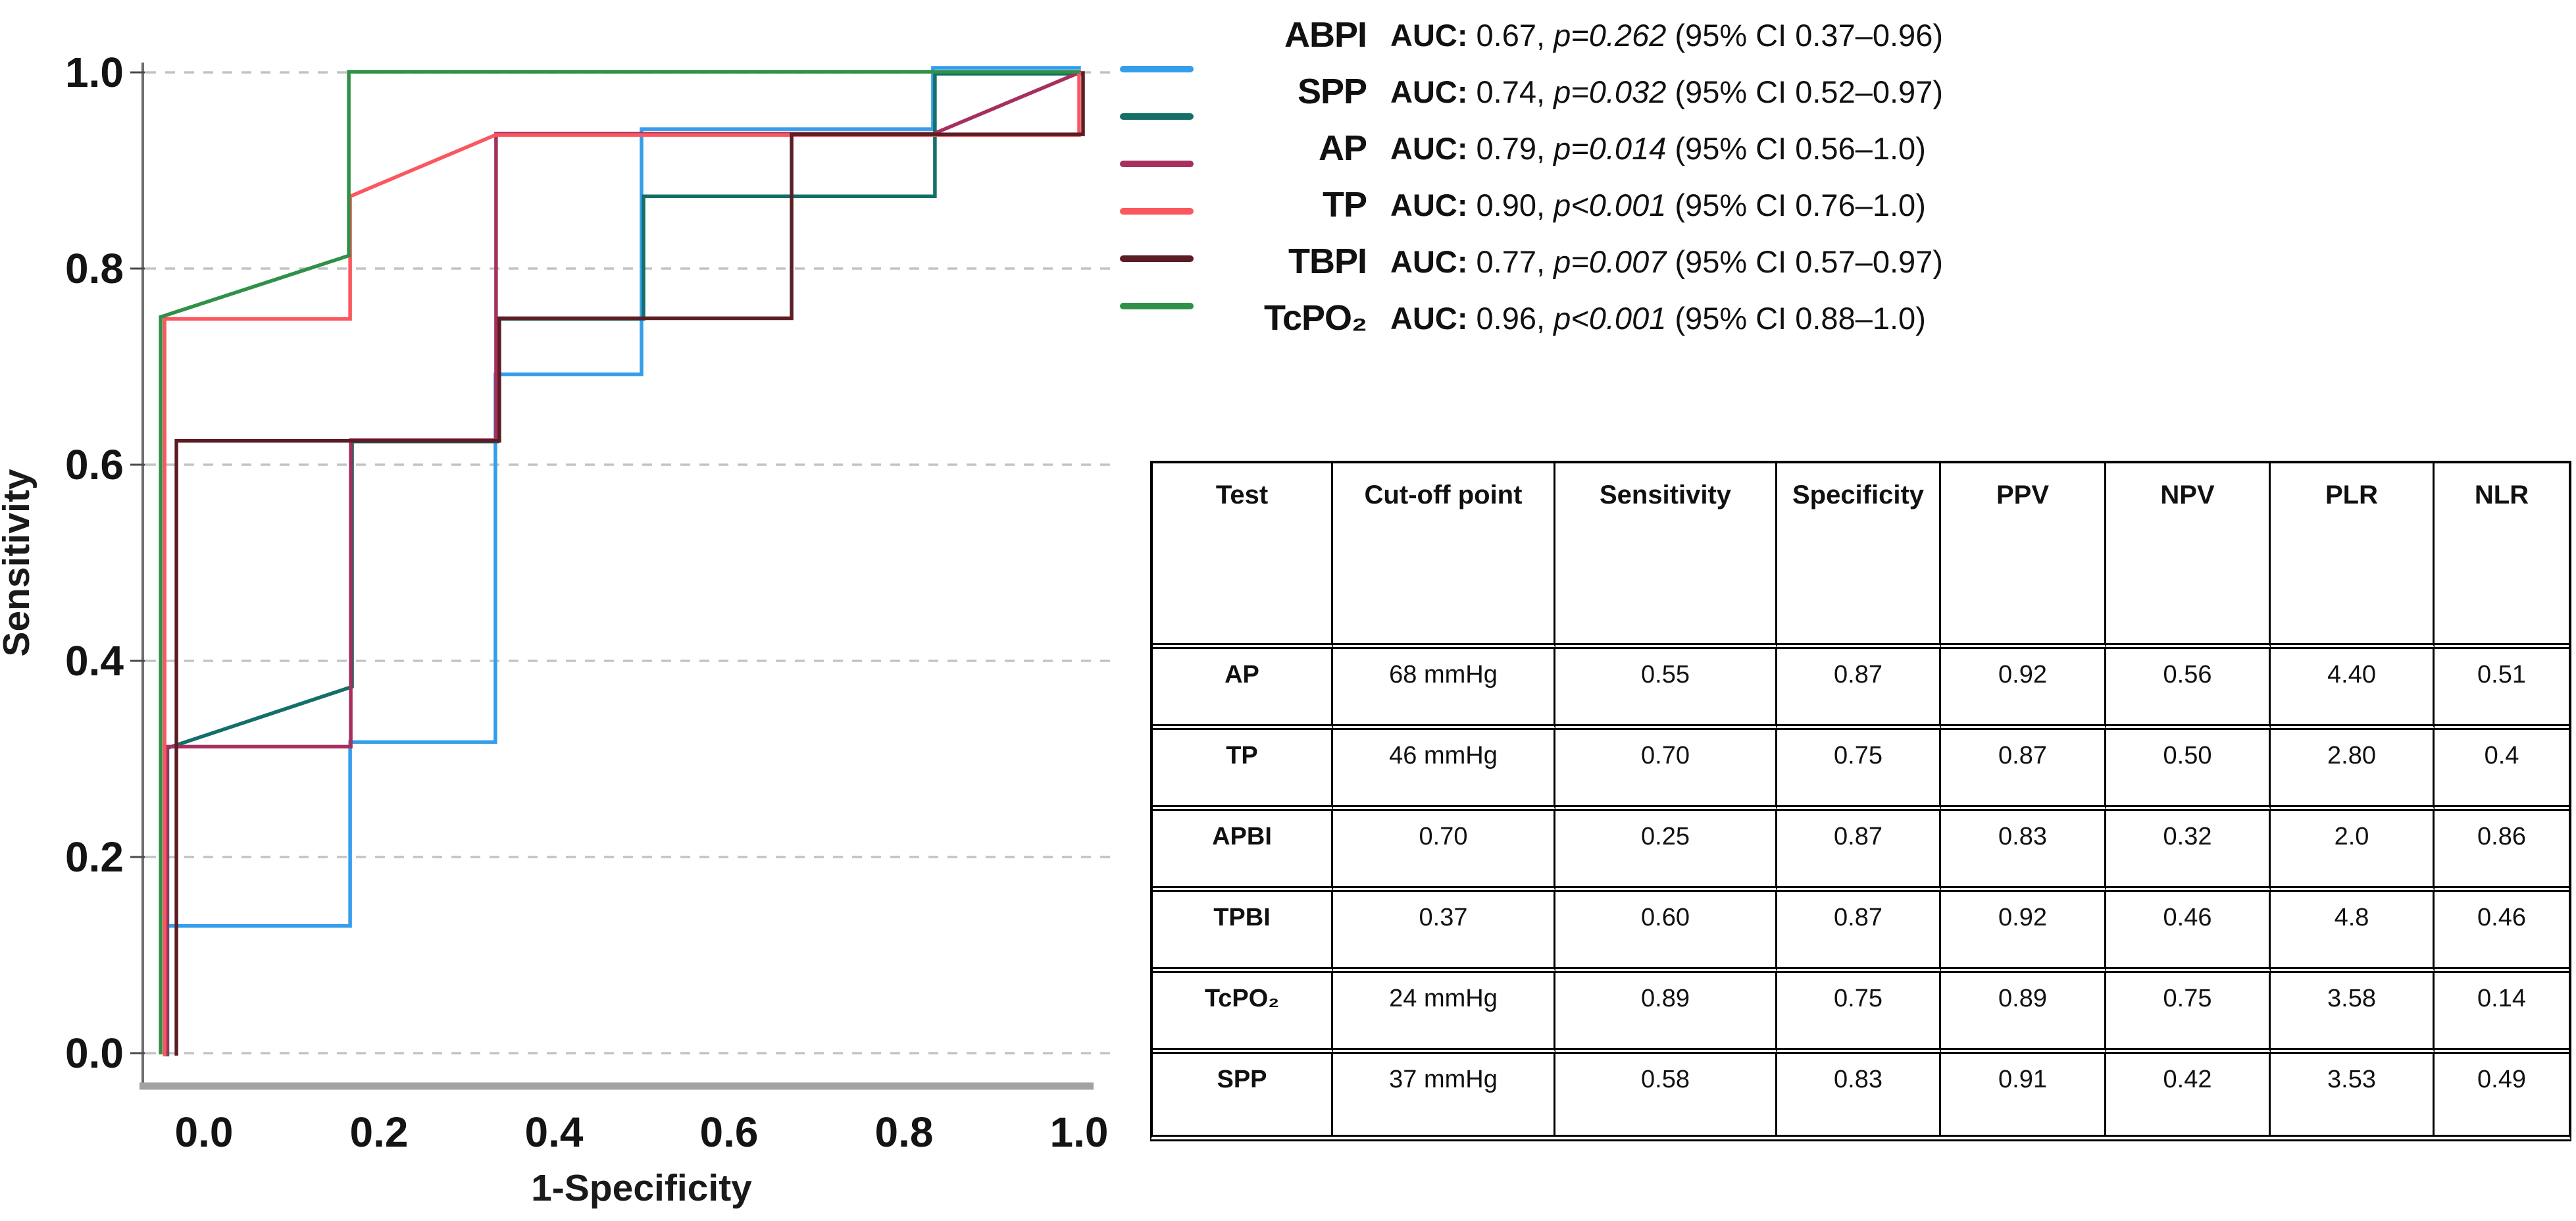 The width and height of the screenshot is (2576, 1221). What do you see at coordinates (2502, 689) in the screenshot?
I see `table-cell: 0.51` at bounding box center [2502, 689].